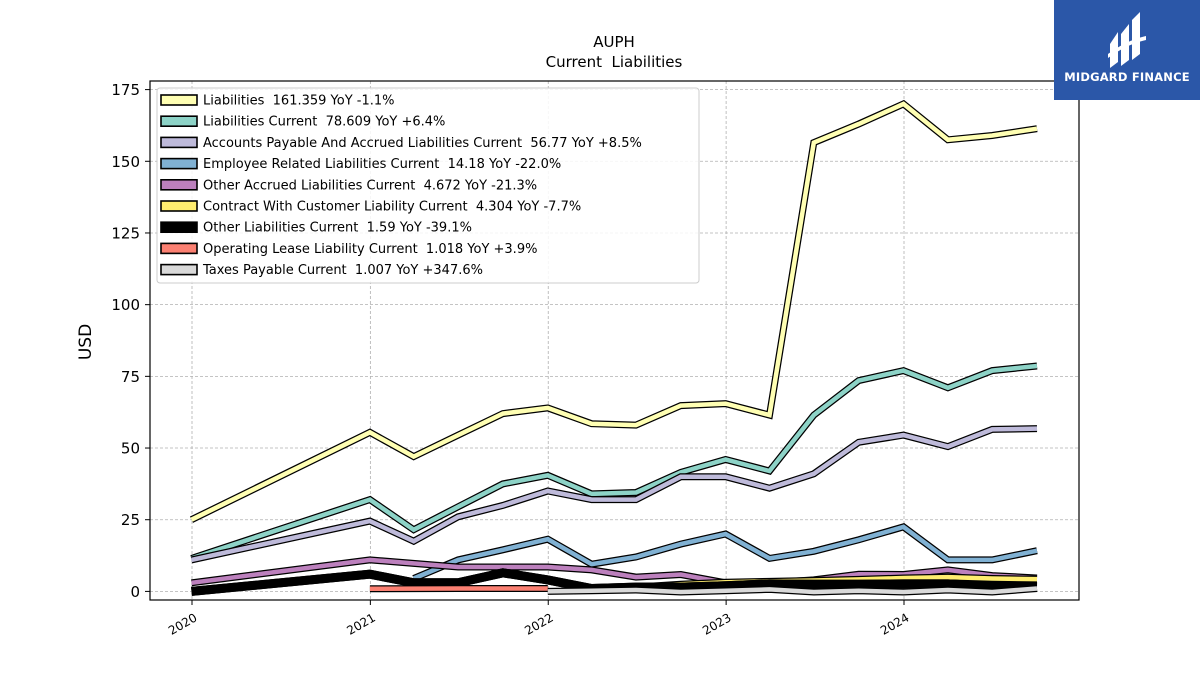  Describe the element at coordinates (342, 270) in the screenshot. I see `legend-label: Taxes Payable Current 1.007 YoY +347.6%` at that location.